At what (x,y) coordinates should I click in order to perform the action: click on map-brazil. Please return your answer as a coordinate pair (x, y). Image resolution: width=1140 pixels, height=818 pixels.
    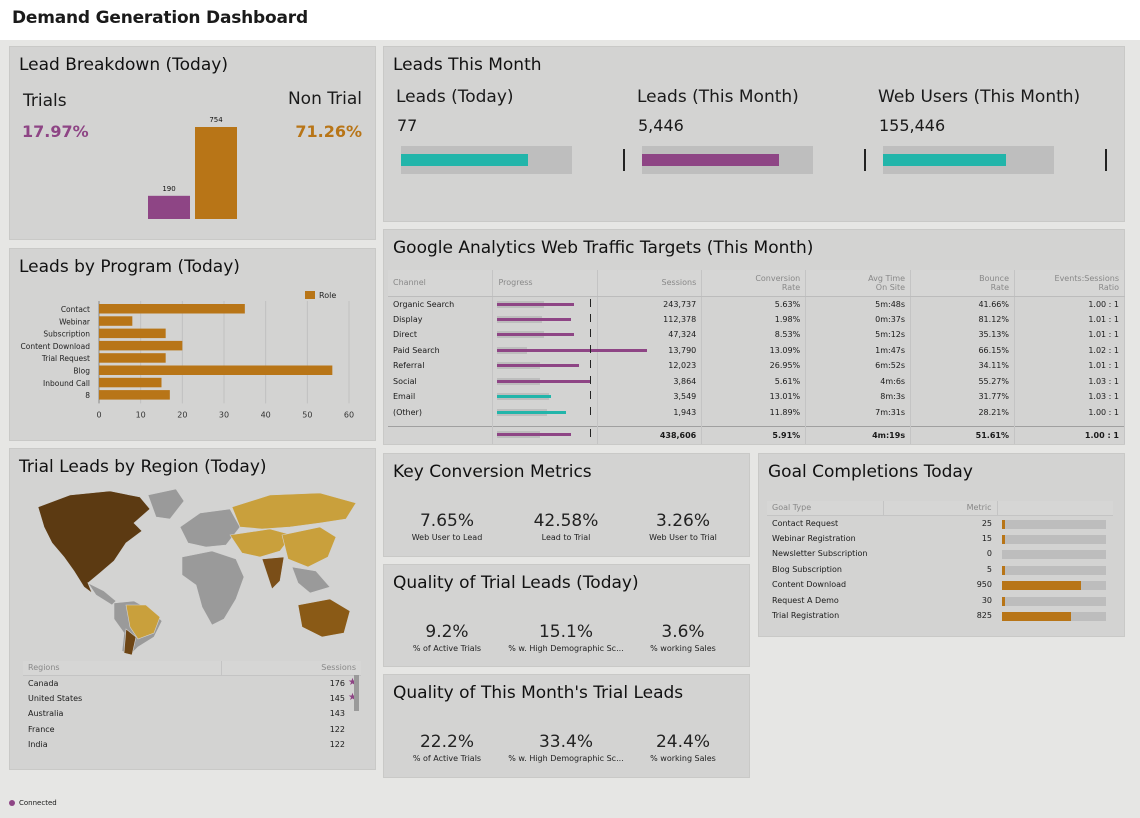
    Looking at the image, I should click on (143, 622).